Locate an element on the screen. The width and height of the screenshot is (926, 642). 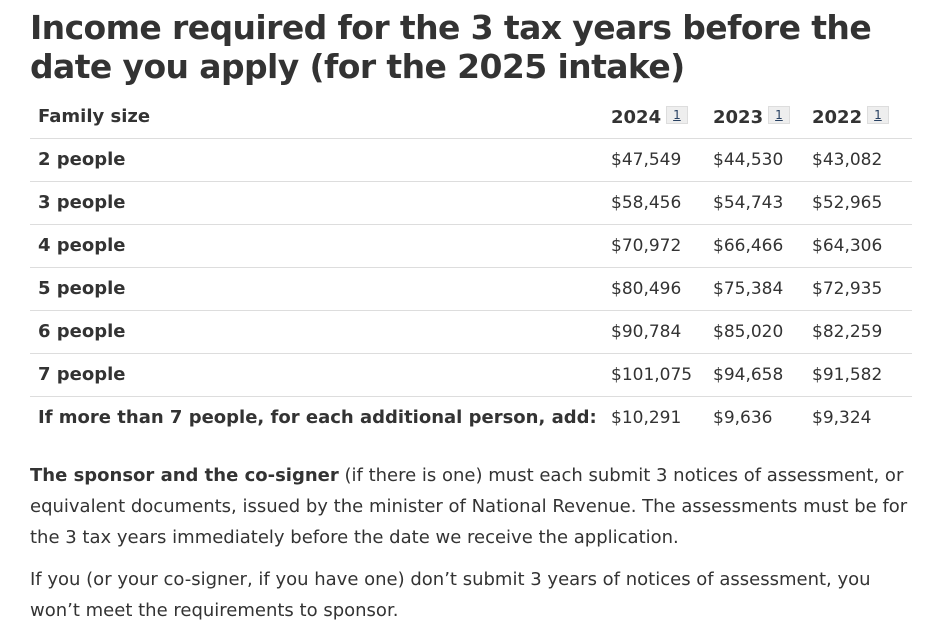
year-header-2022: 2022 1 is located at coordinates (862, 117).